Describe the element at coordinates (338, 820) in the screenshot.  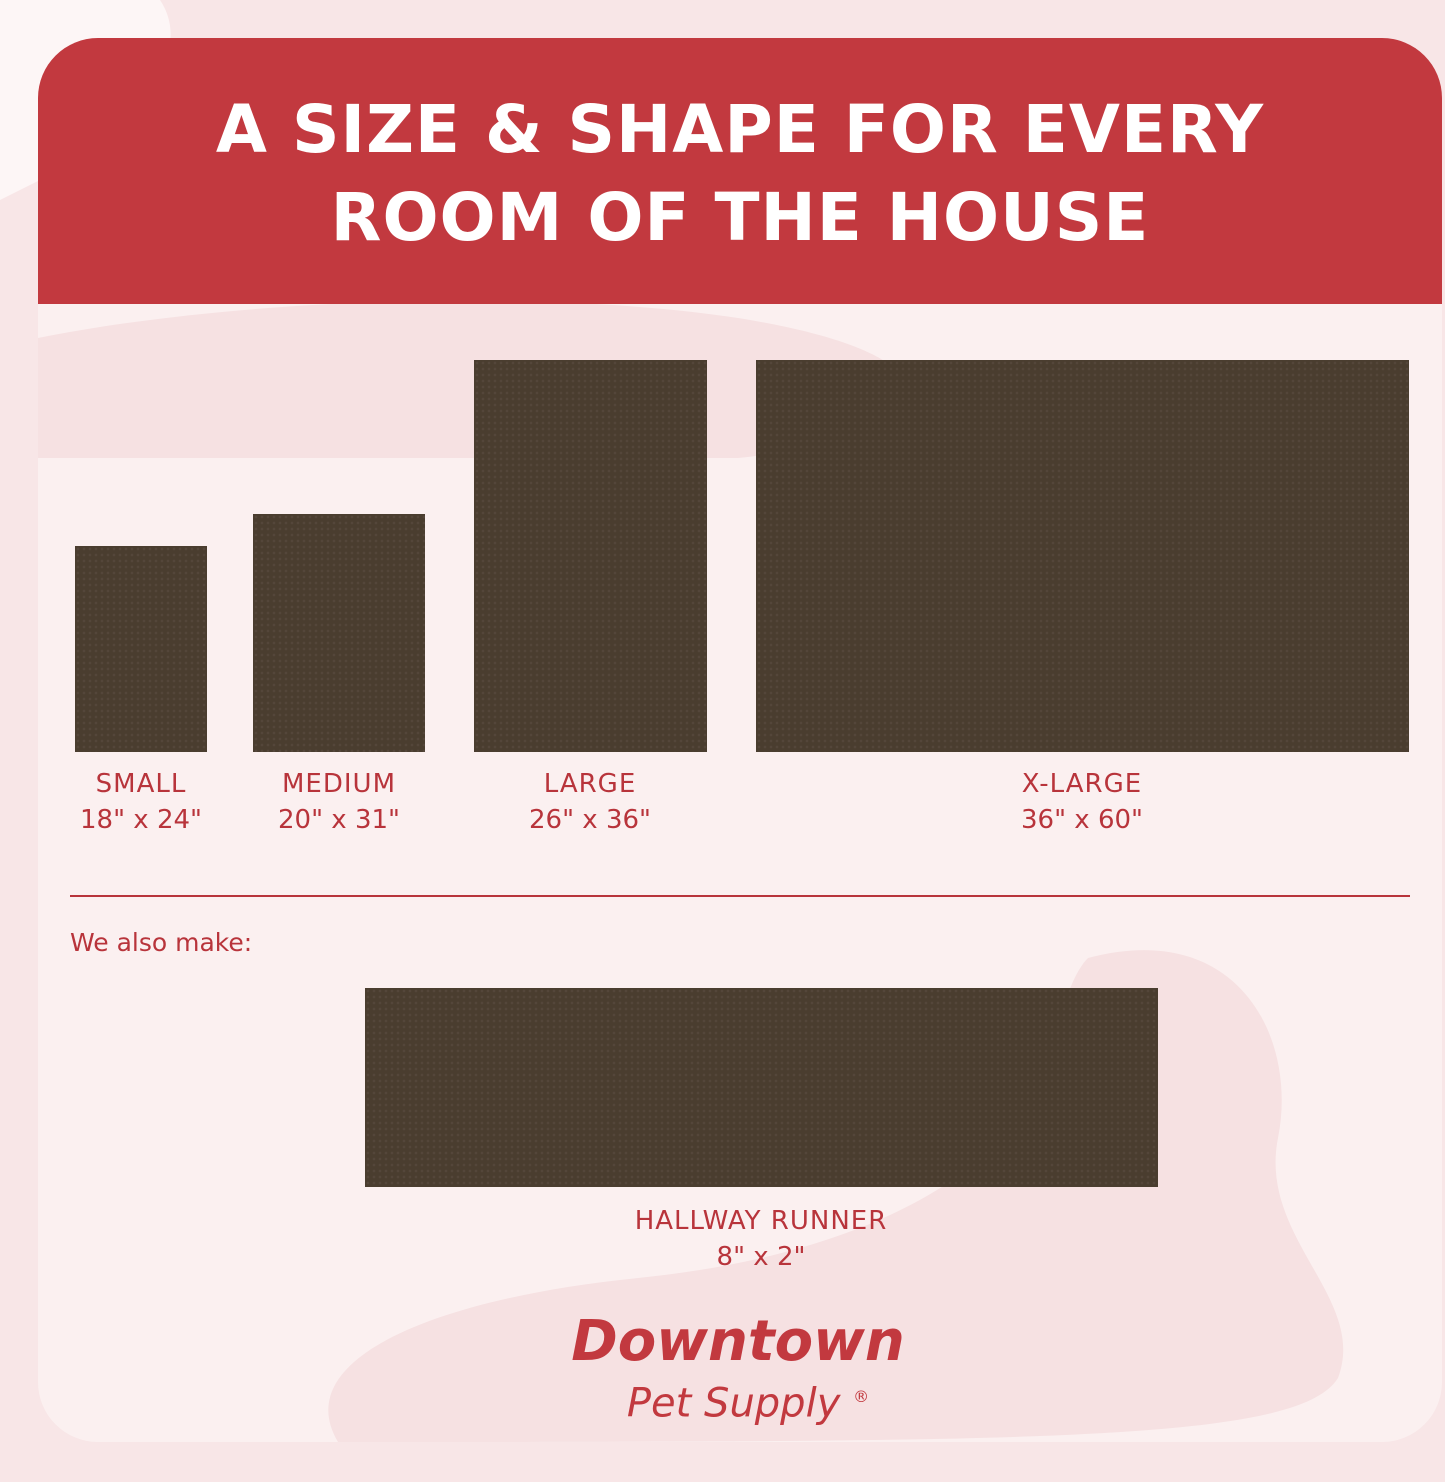
I see `size-dimensions: 20" x 31"` at that location.